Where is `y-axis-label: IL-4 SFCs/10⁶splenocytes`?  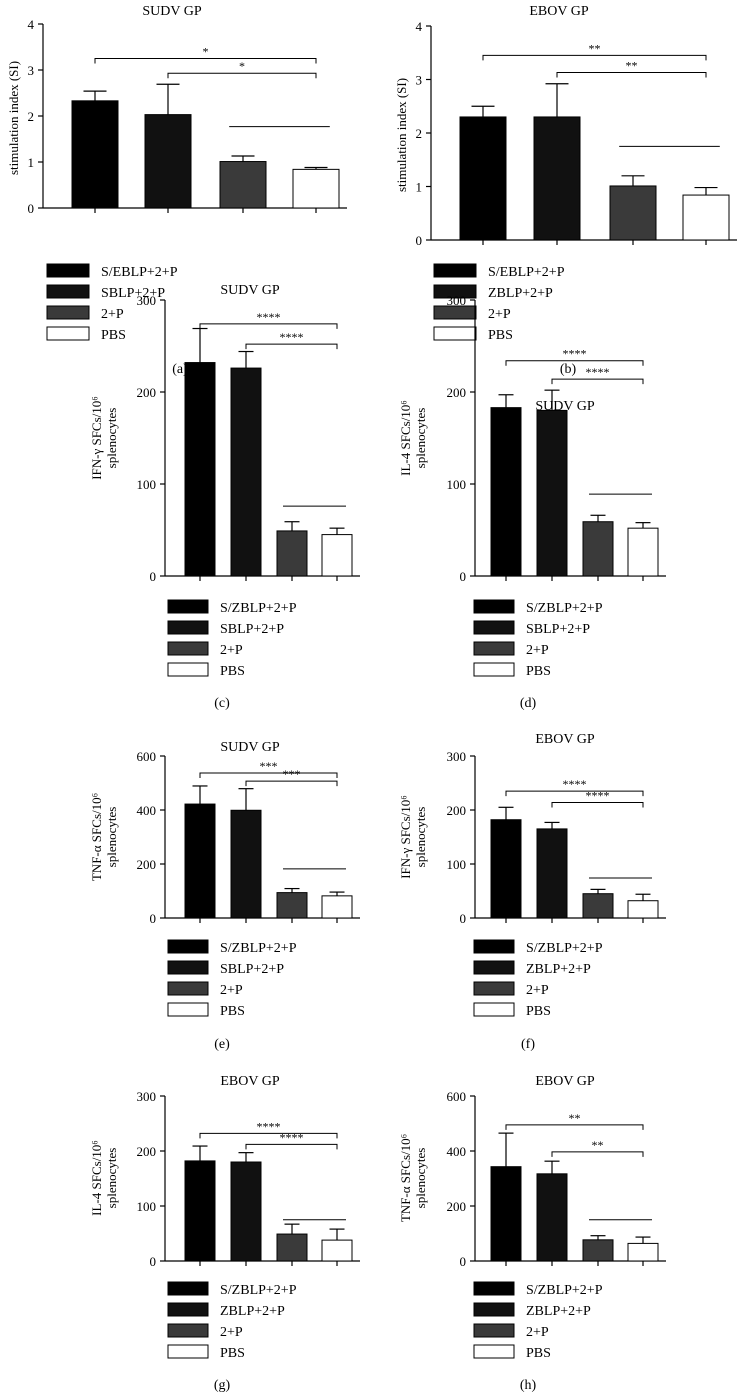
y-axis-label: IL-4 SFCs/10⁶splenocytes is located at coordinates (104, 1178).